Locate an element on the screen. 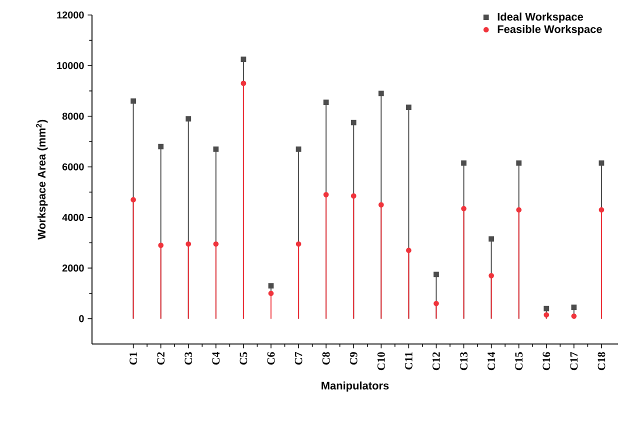 The width and height of the screenshot is (622, 427). y-tick-label: 4000 is located at coordinates (73, 217).